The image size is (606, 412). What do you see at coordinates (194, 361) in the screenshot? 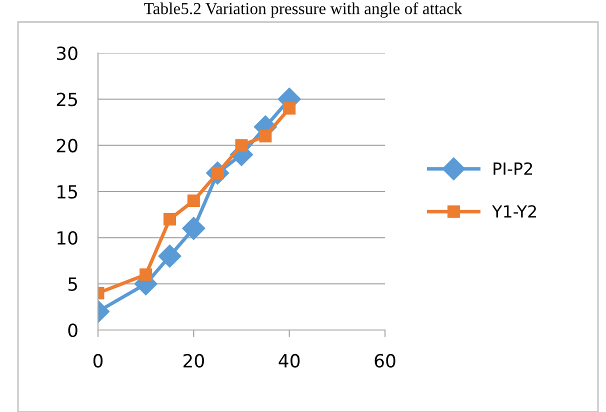
I see `x-tick-label: 20` at bounding box center [194, 361].